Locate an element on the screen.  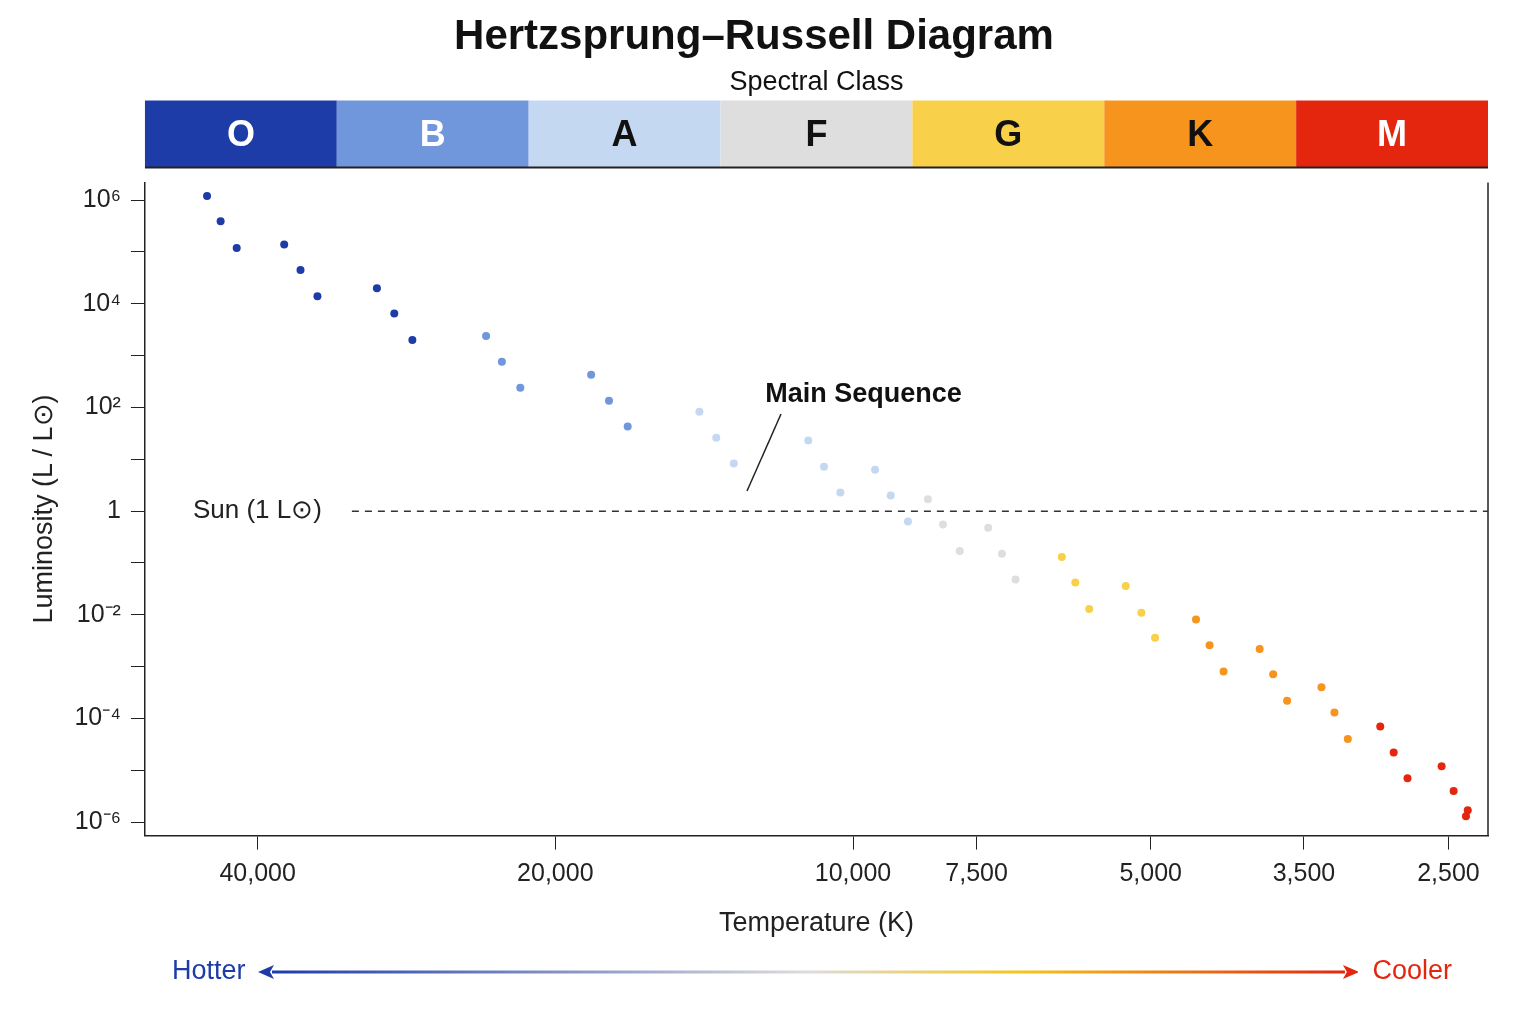
text: K is located at coordinates (1200, 133).